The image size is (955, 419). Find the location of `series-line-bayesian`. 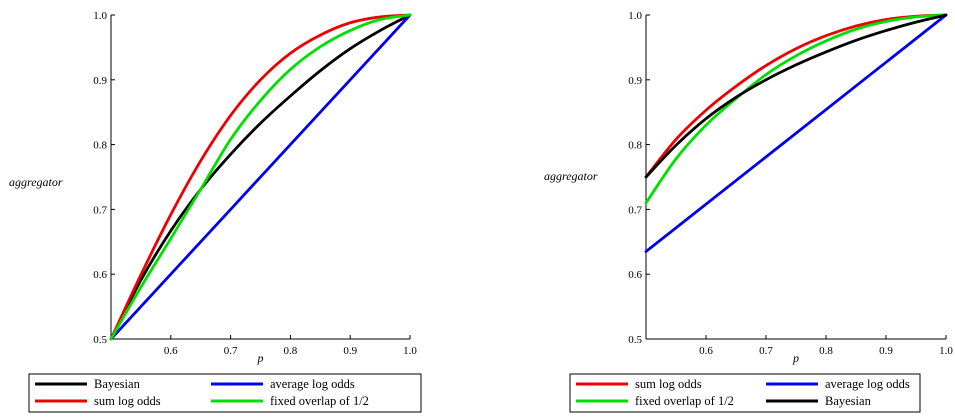

series-line-bayesian is located at coordinates (796, 96).